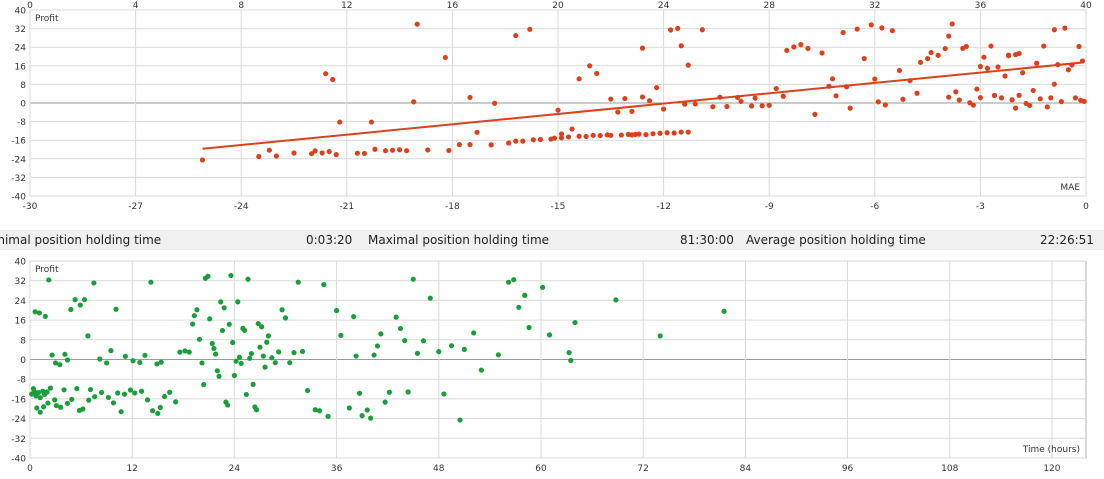 This screenshot has height=479, width=1104. I want to click on mae-chart-top-tick-label: 16, so click(453, 6).